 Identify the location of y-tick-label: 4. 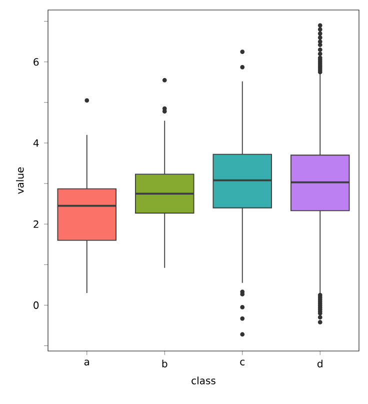
(36, 143).